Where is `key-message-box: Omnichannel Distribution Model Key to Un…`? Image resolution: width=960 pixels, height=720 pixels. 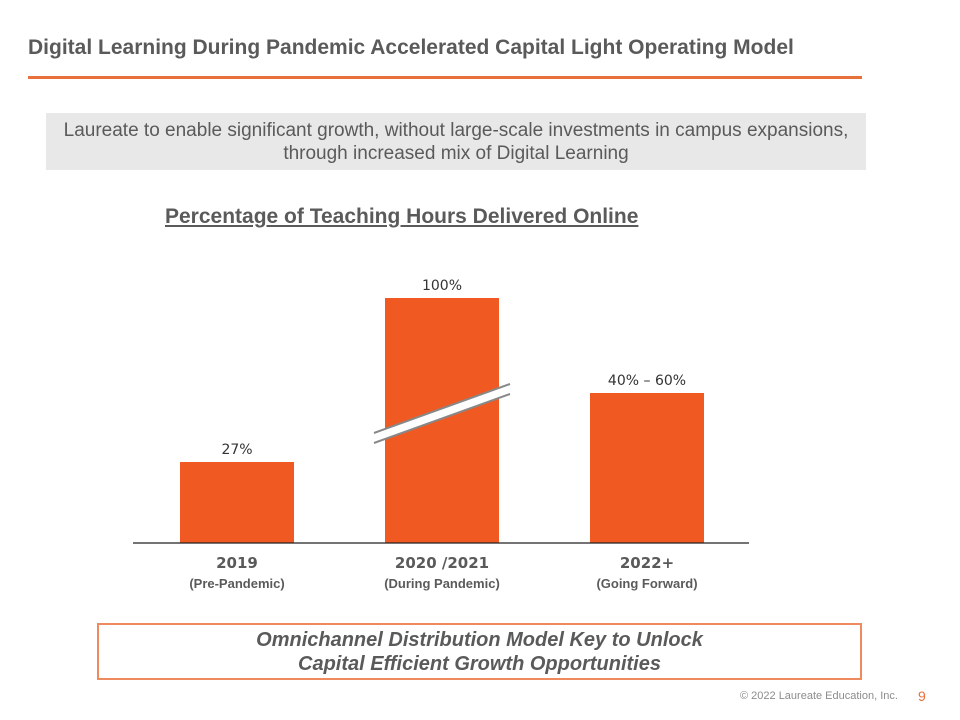
key-message-box: Omnichannel Distribution Model Key to Un… is located at coordinates (479, 651).